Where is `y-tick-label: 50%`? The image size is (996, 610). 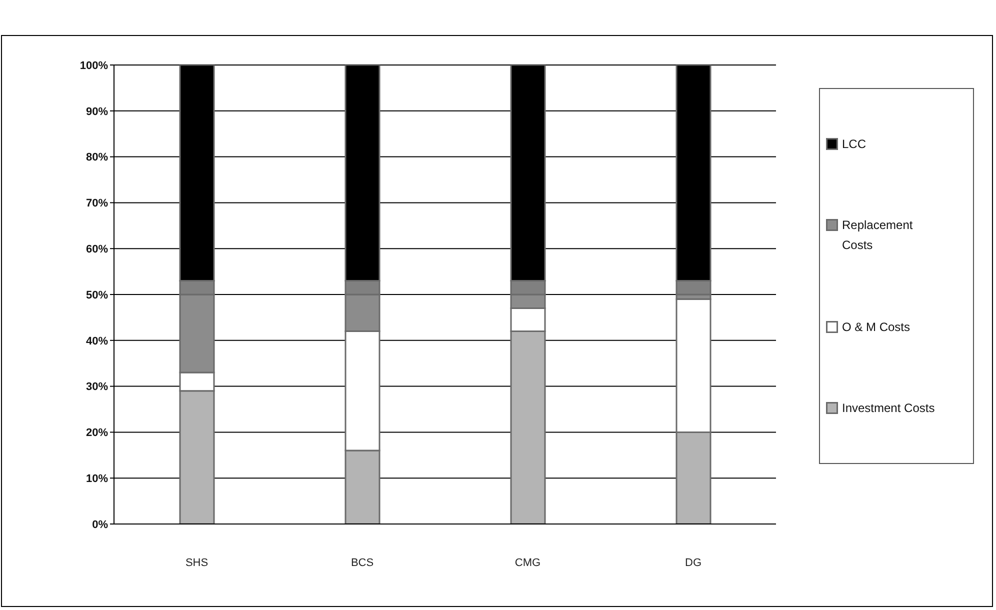
y-tick-label: 50% is located at coordinates (97, 295).